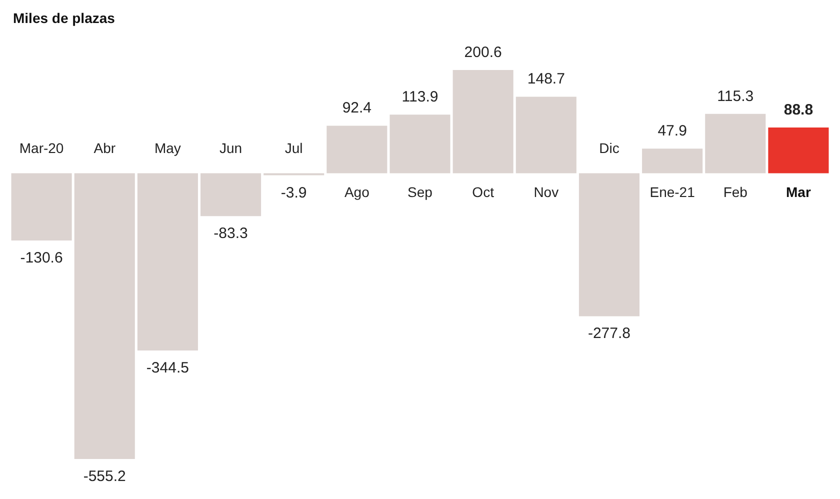  Describe the element at coordinates (231, 233) in the screenshot. I see `data-label: -83.3` at that location.